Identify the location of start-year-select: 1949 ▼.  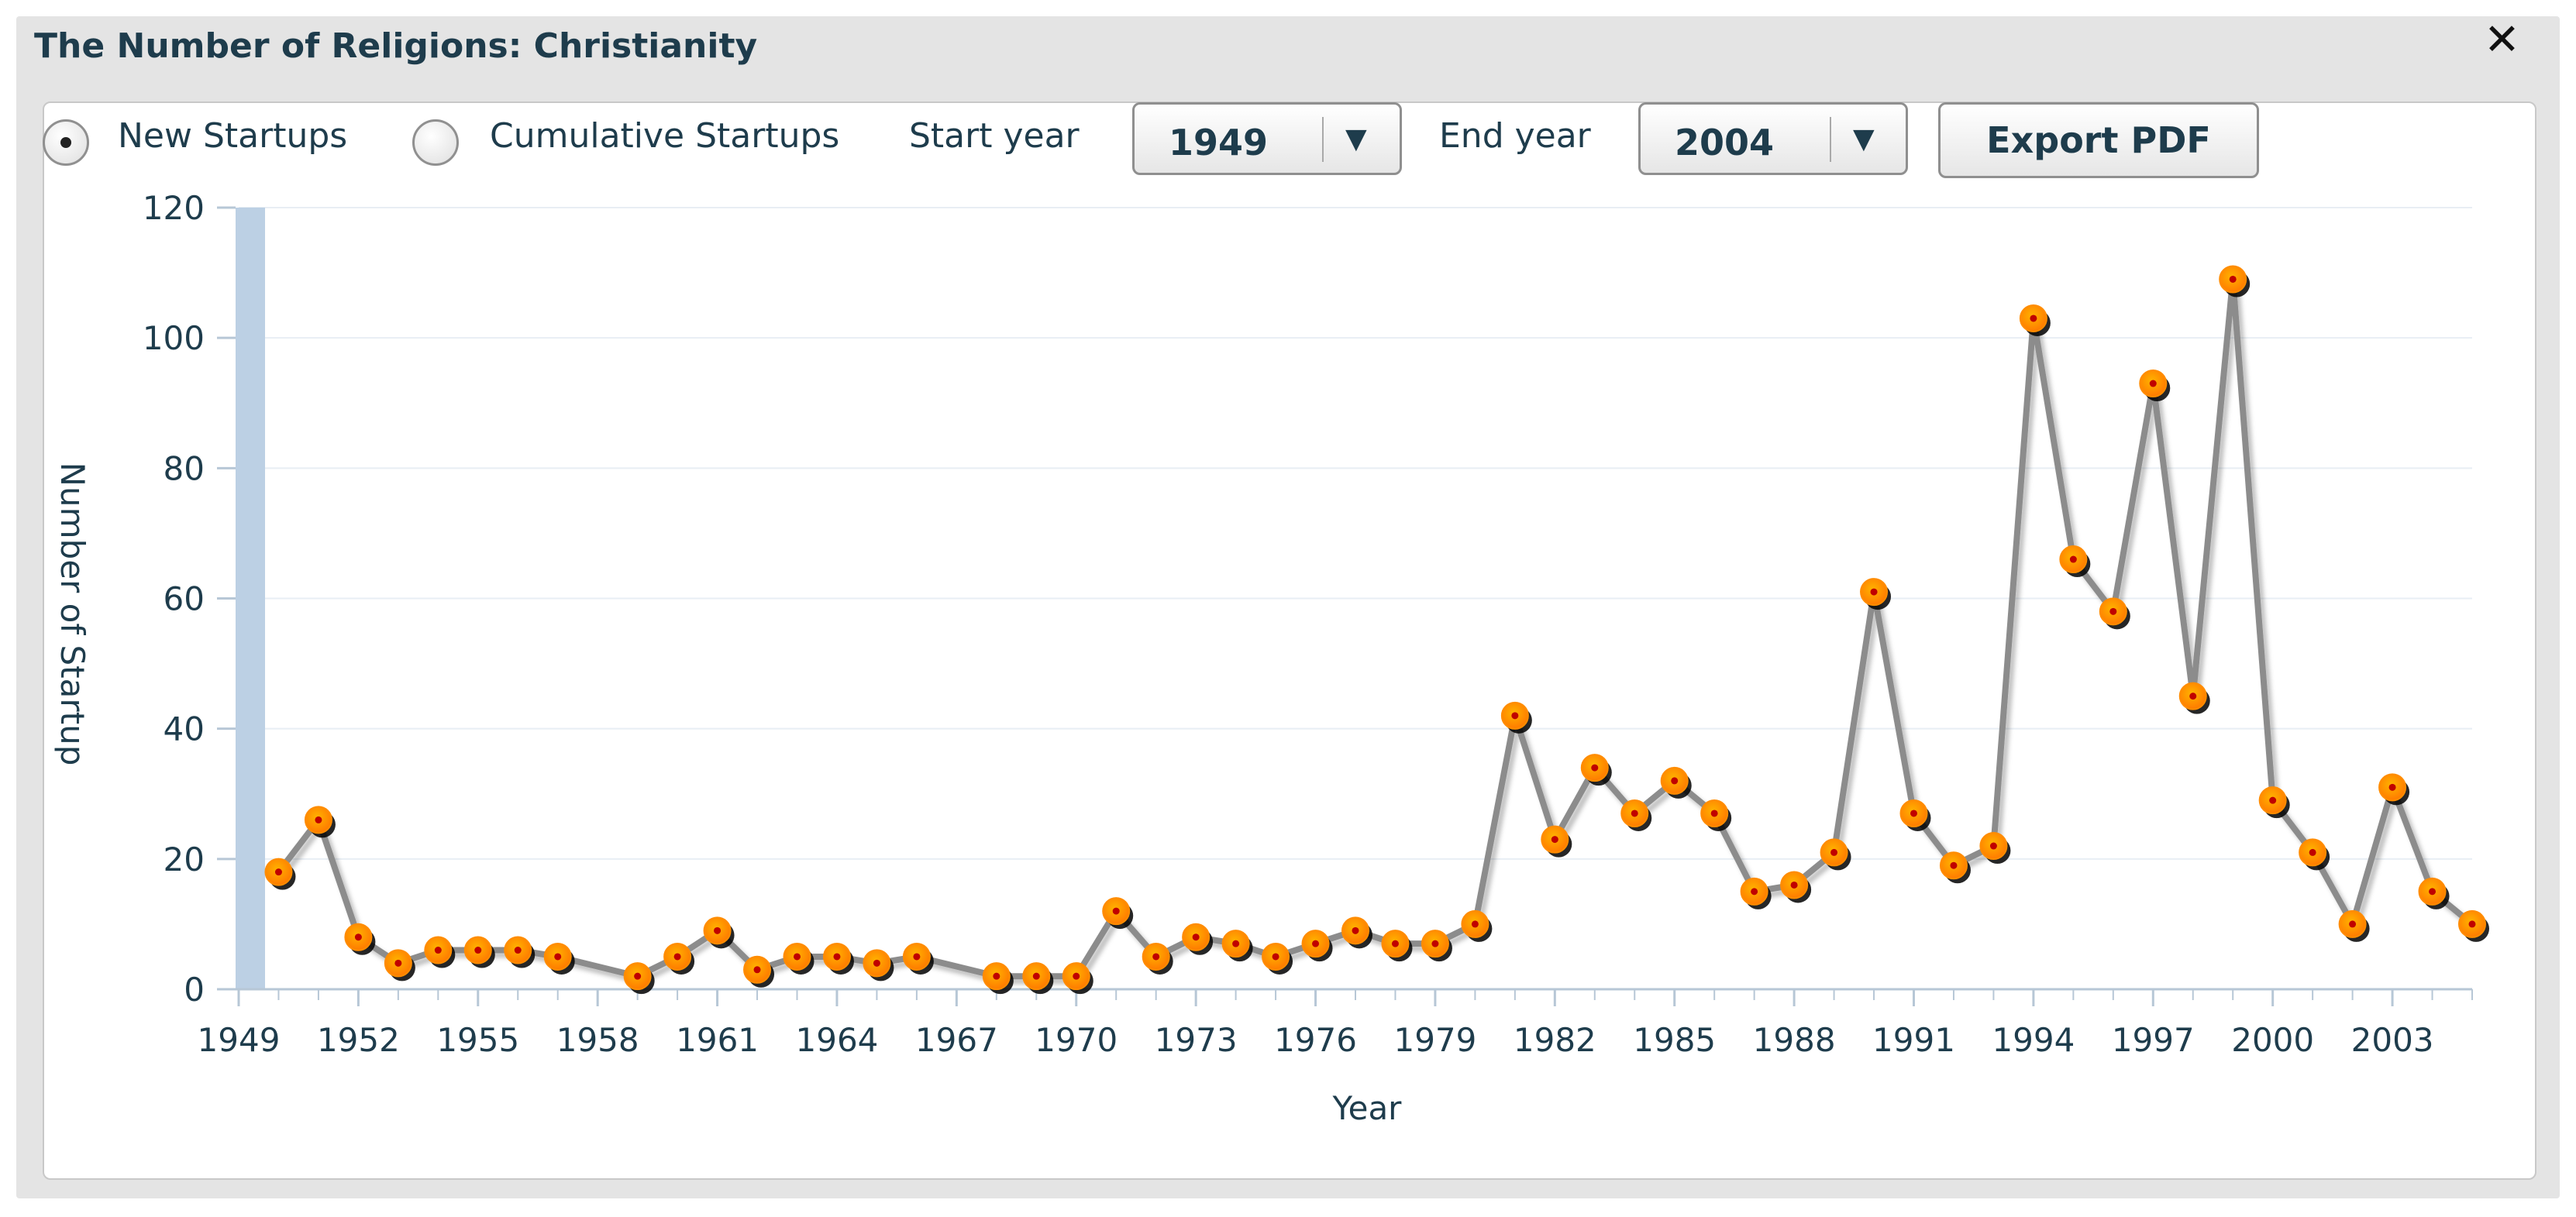
(1267, 138).